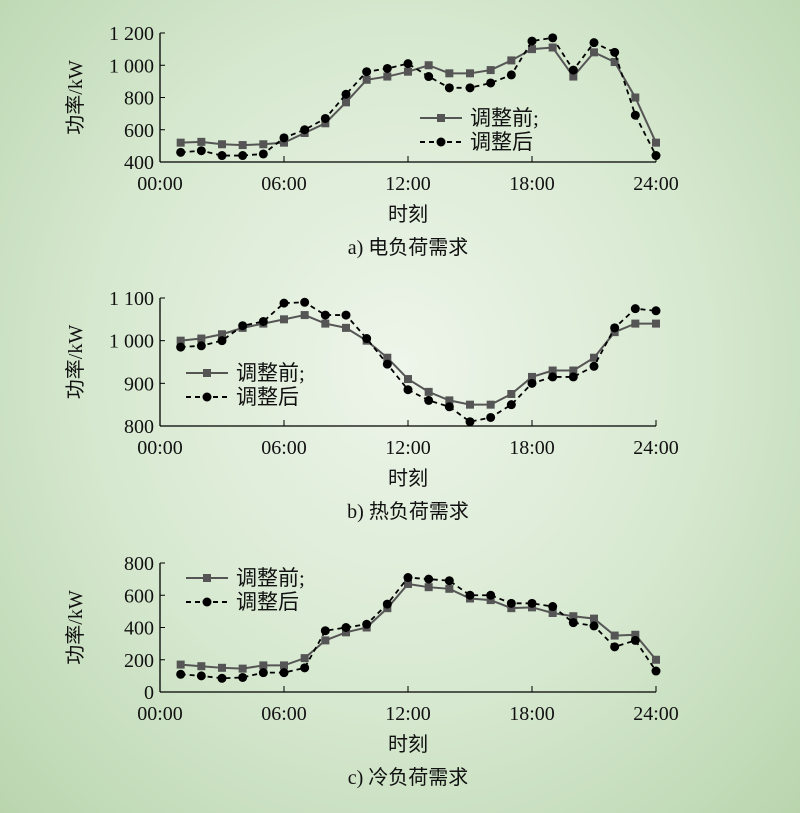 This screenshot has width=800, height=813. What do you see at coordinates (267, 397) in the screenshot?
I see `legend-label: 调整后` at bounding box center [267, 397].